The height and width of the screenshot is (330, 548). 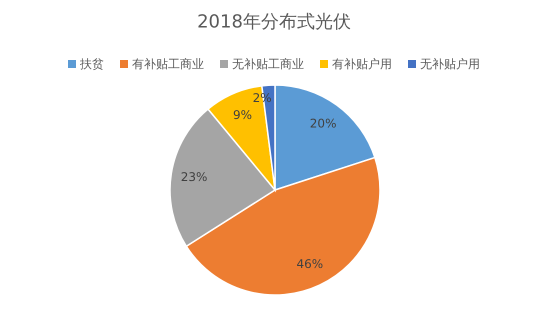 What do you see at coordinates (168, 64) in the screenshot?
I see `legend-label: 有补贴工商业` at bounding box center [168, 64].